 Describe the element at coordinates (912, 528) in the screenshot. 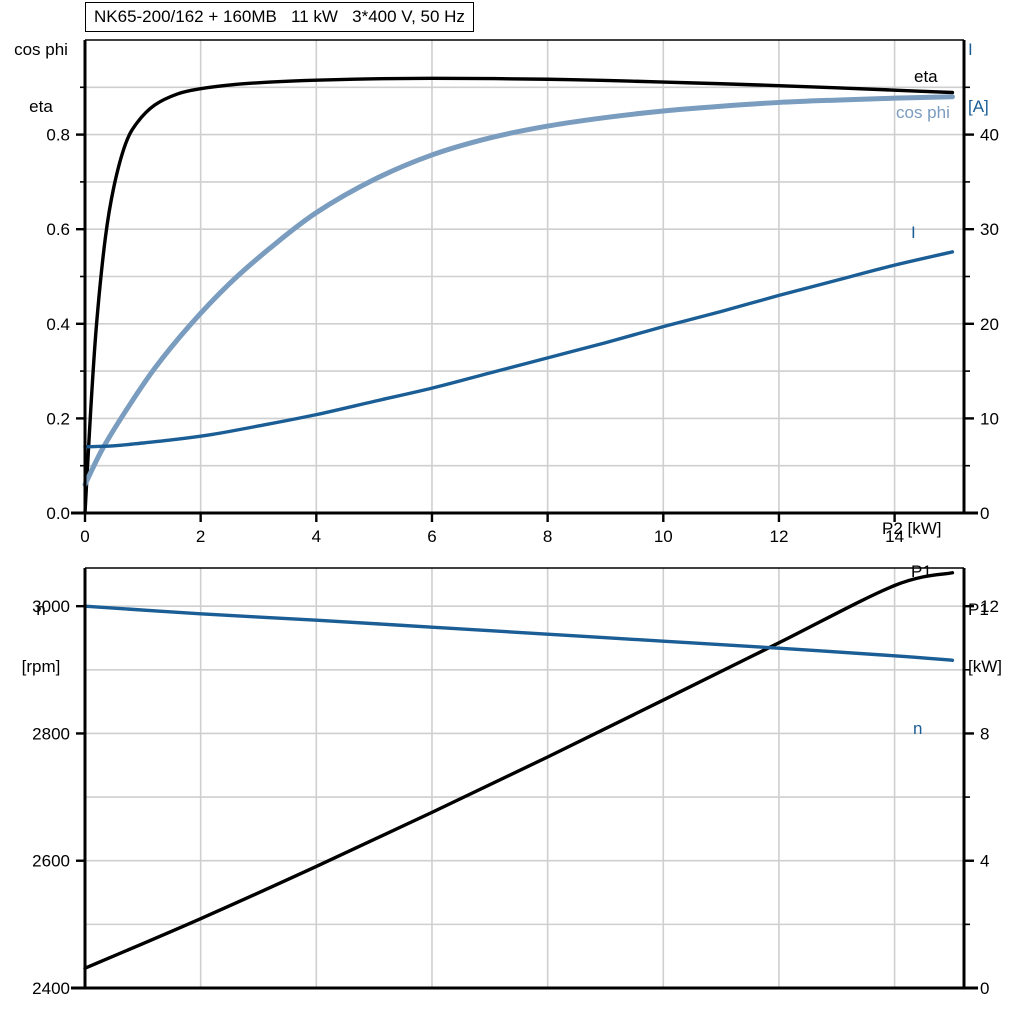

I see `top-x-axis-title: P2 [kW]` at that location.